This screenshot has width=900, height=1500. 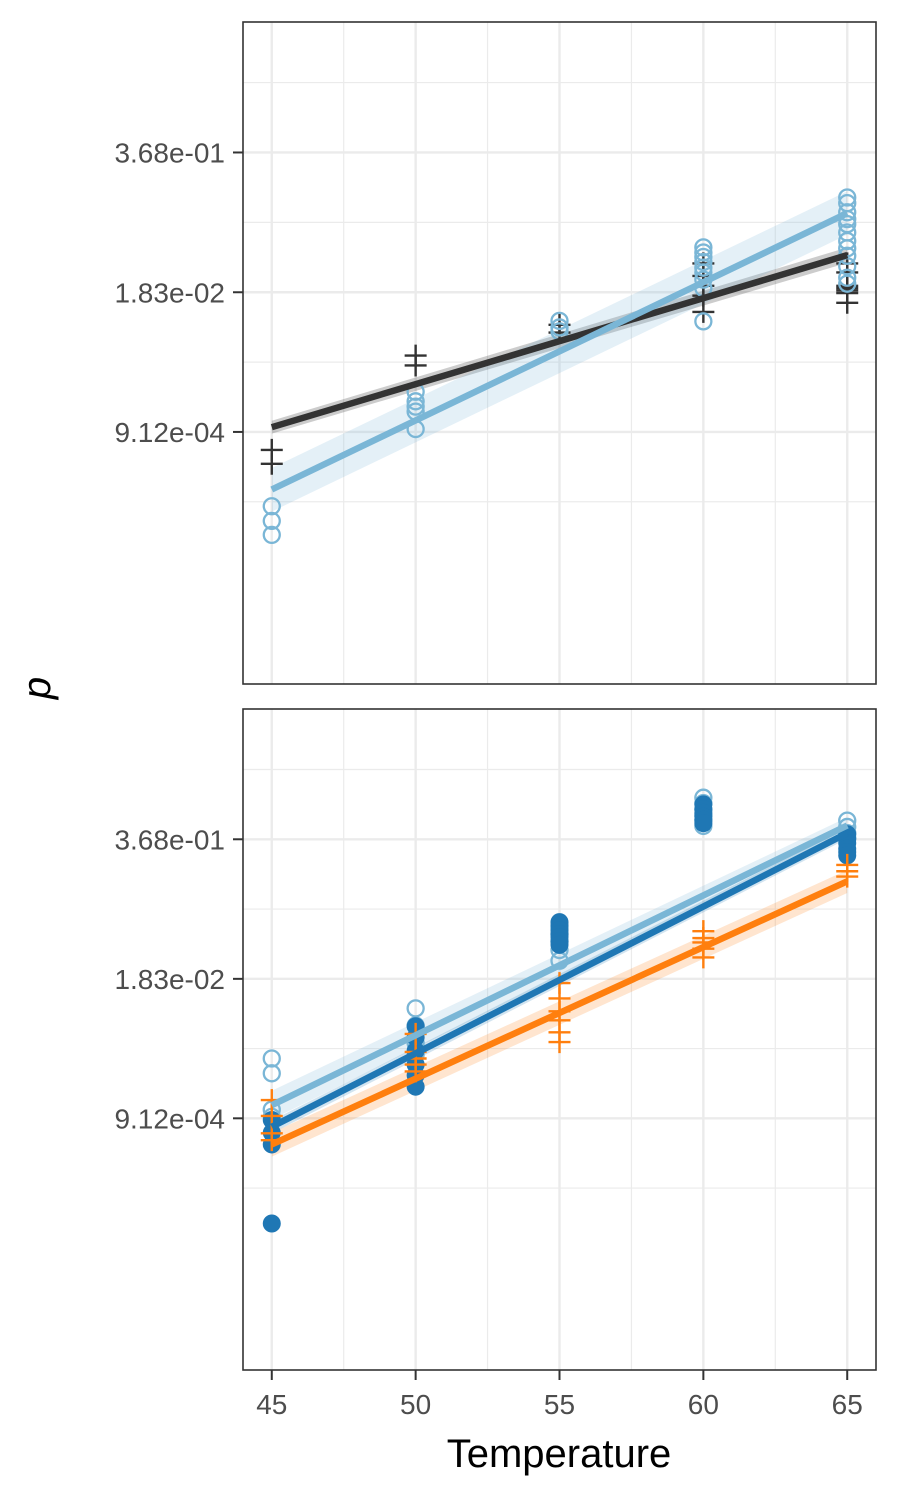 What do you see at coordinates (703, 1404) in the screenshot?
I see `x-tick-label: 60` at bounding box center [703, 1404].